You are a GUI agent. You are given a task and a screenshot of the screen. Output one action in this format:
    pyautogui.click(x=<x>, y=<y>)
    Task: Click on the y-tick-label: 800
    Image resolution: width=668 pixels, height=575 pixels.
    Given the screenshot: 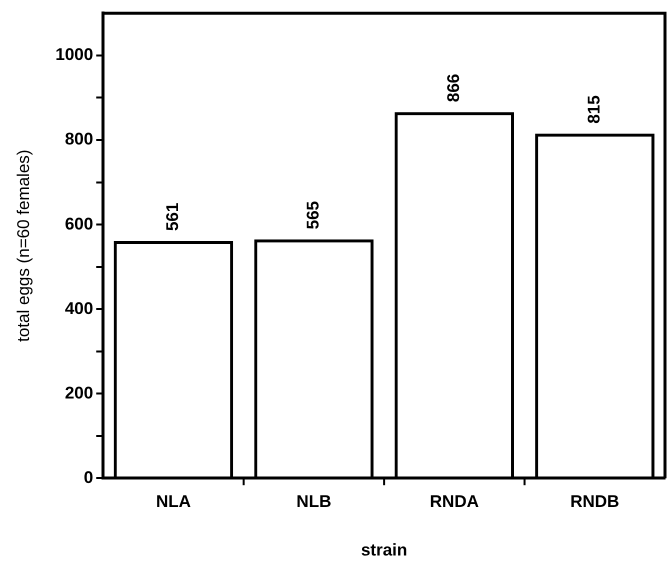 What is the action you would take?
    pyautogui.click(x=79, y=139)
    